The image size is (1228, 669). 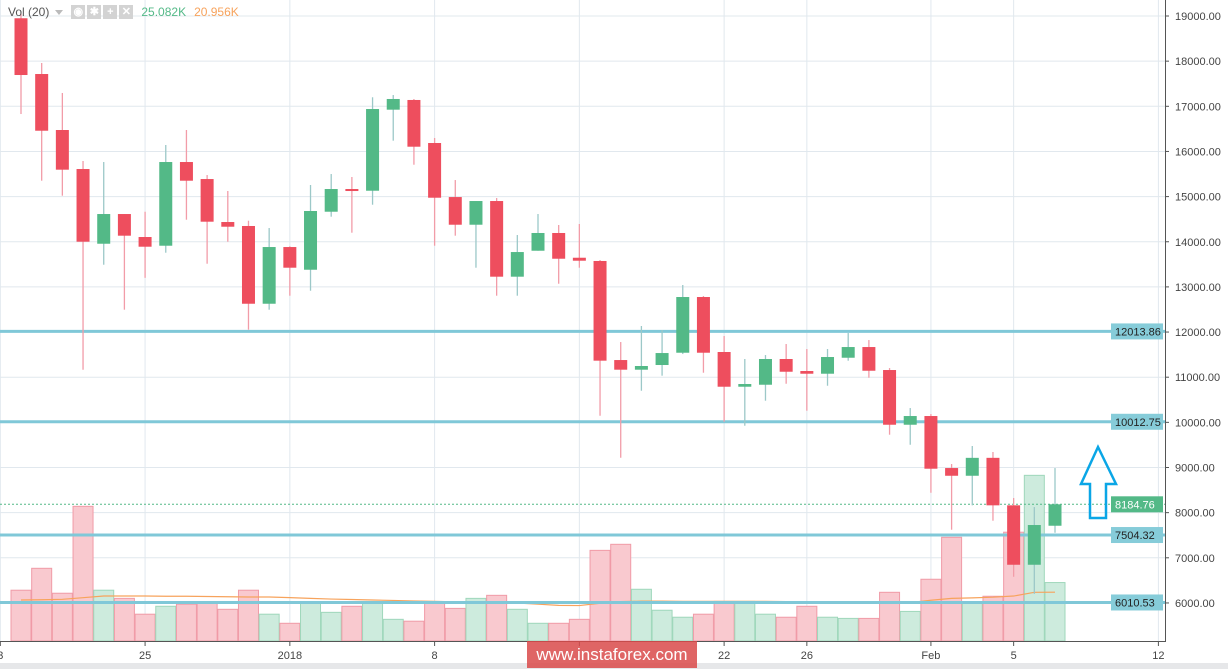 What do you see at coordinates (164, 12) in the screenshot?
I see `volume-value: 25.082K` at bounding box center [164, 12].